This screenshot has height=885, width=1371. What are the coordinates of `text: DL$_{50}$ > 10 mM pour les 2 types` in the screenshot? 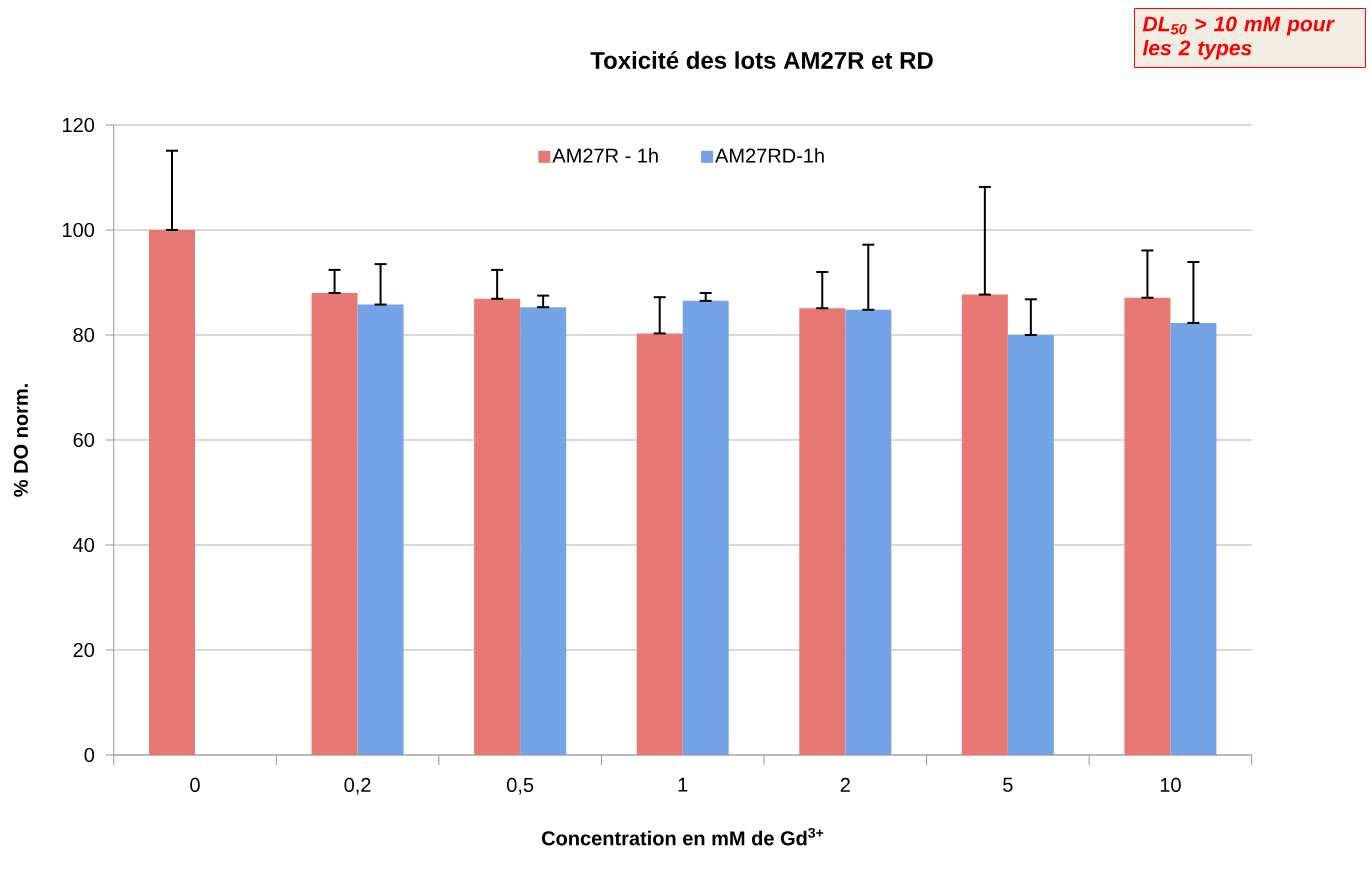 It's located at (1238, 38).